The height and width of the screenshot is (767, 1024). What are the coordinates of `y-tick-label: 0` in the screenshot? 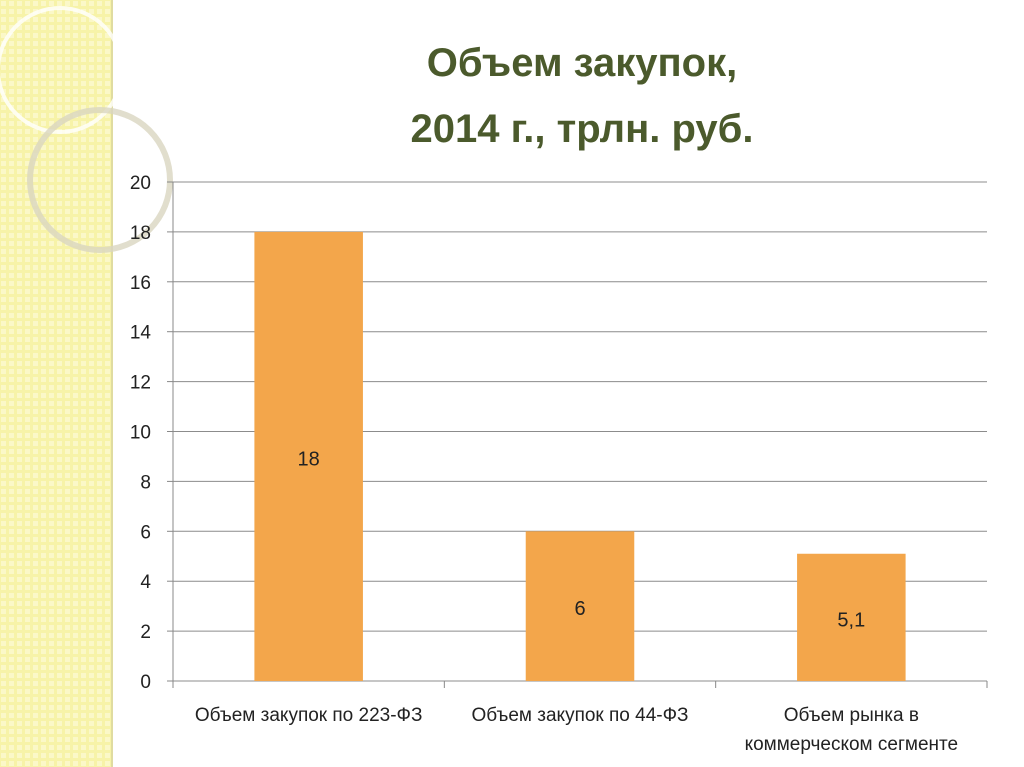 It's located at (145, 682).